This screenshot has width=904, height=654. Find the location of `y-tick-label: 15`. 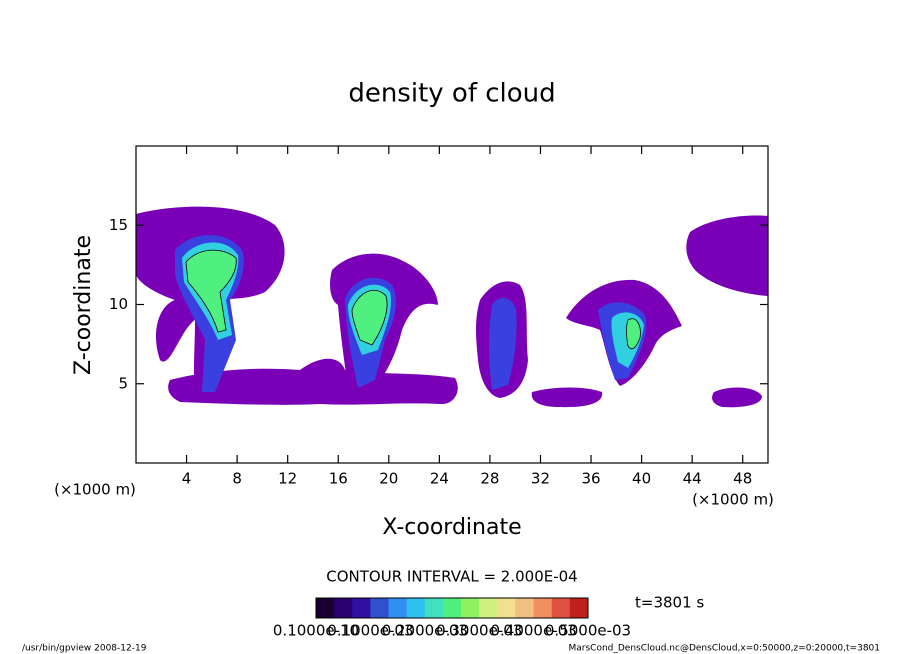

y-tick-label: 15 is located at coordinates (118, 225).